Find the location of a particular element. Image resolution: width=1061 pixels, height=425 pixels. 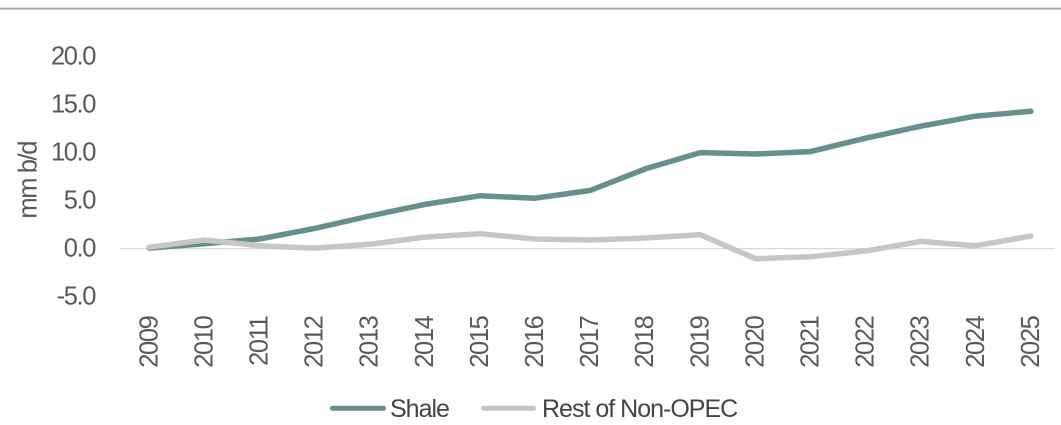

svg-text: 2012 is located at coordinates (315, 341).